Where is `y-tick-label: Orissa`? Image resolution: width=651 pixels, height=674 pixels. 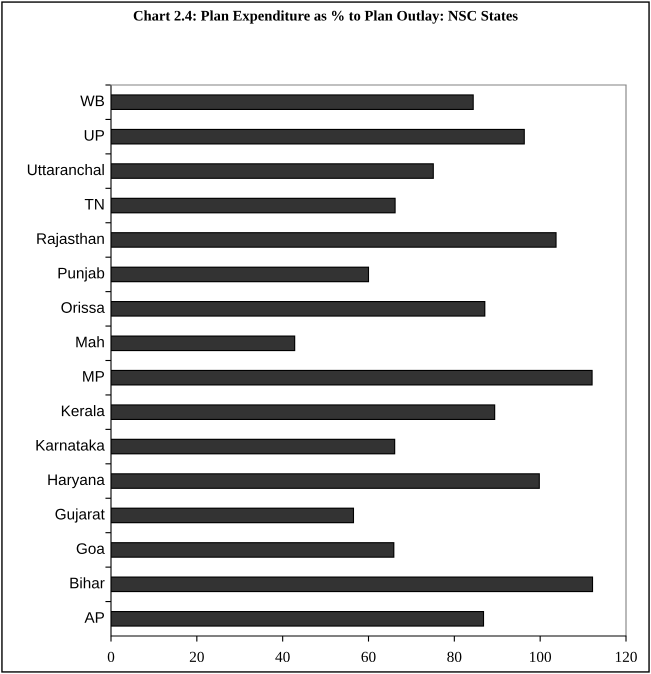 y-tick-label: Orissa is located at coordinates (83, 307).